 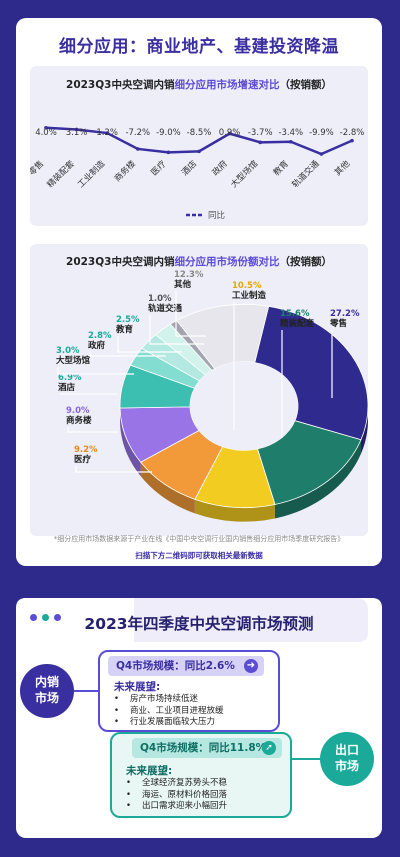 What do you see at coordinates (176, 807) in the screenshot?
I see `list-item: 出口需求迎来小幅回升` at bounding box center [176, 807].